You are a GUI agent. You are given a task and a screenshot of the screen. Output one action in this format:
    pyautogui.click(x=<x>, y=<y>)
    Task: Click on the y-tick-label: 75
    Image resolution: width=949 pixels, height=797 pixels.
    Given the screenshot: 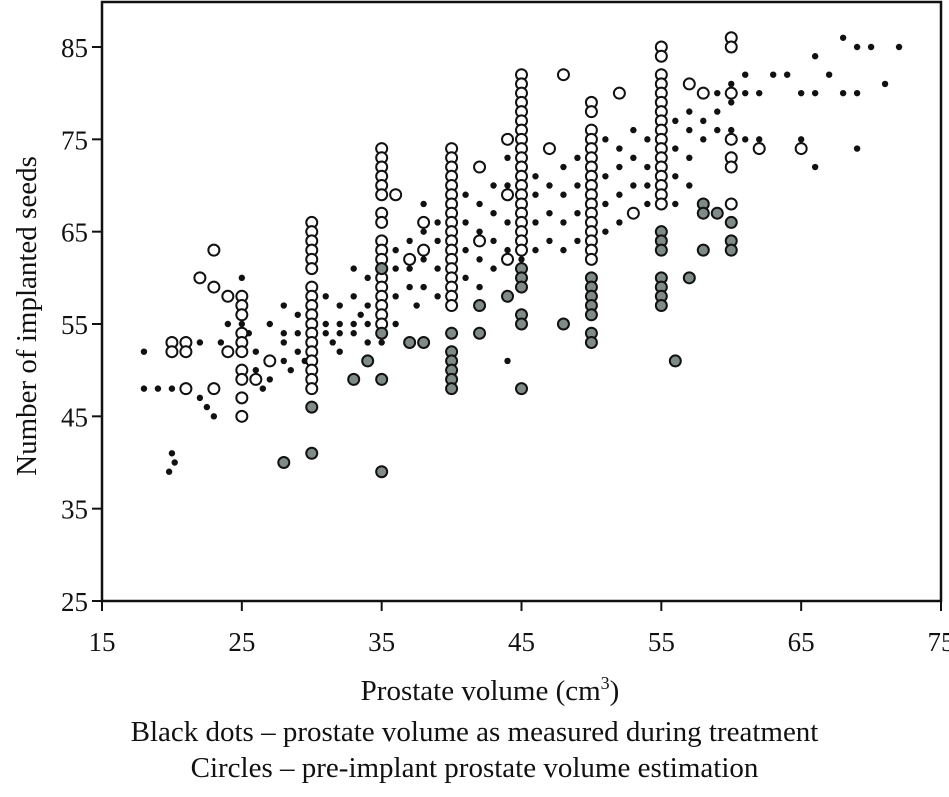 What is the action you would take?
    pyautogui.click(x=74, y=140)
    